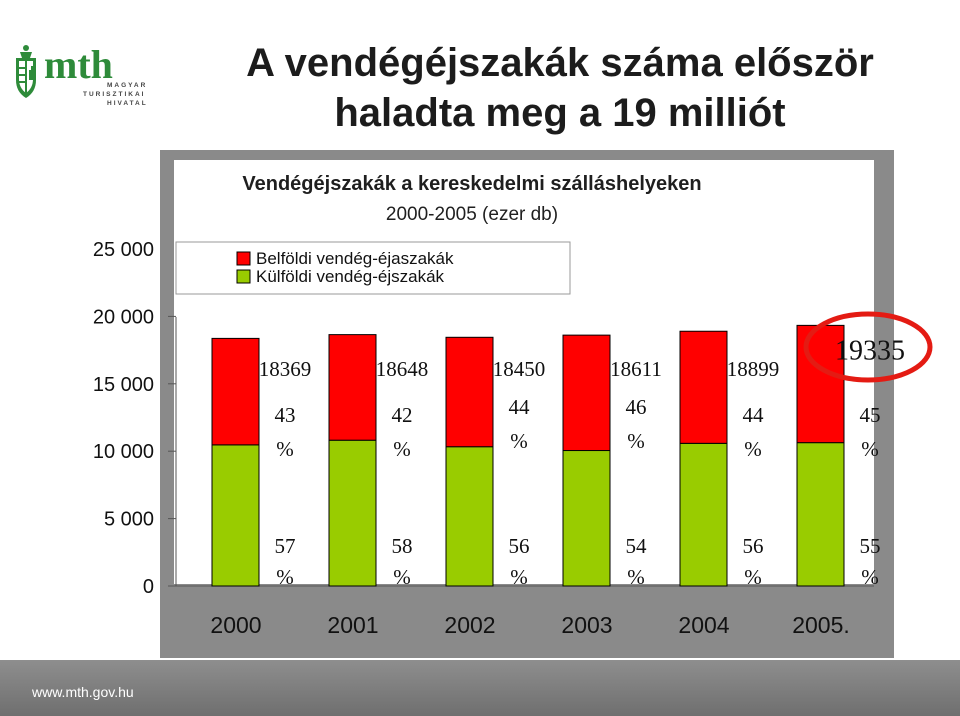  What do you see at coordinates (586, 393) in the screenshot?
I see `bar-domestic-2003` at bounding box center [586, 393].